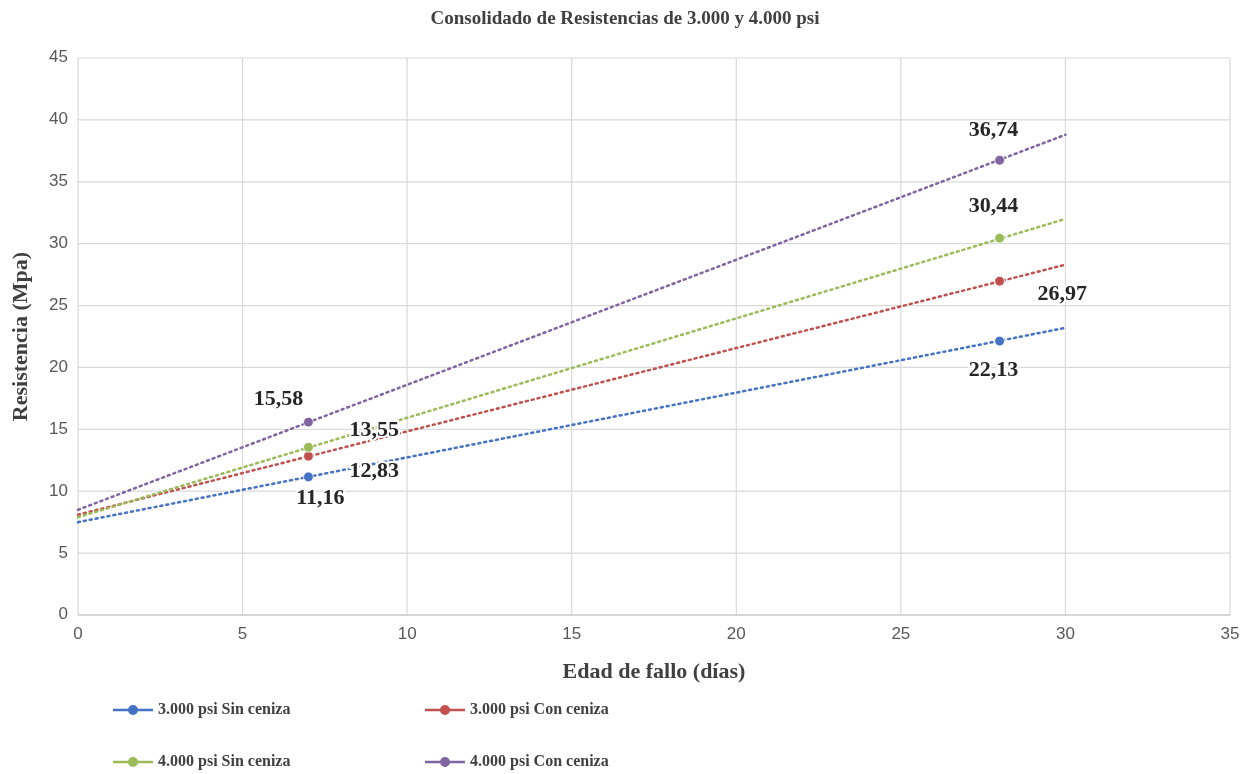 Image resolution: width=1250 pixels, height=774 pixels. I want to click on y-tick-label: 30, so click(58, 243).